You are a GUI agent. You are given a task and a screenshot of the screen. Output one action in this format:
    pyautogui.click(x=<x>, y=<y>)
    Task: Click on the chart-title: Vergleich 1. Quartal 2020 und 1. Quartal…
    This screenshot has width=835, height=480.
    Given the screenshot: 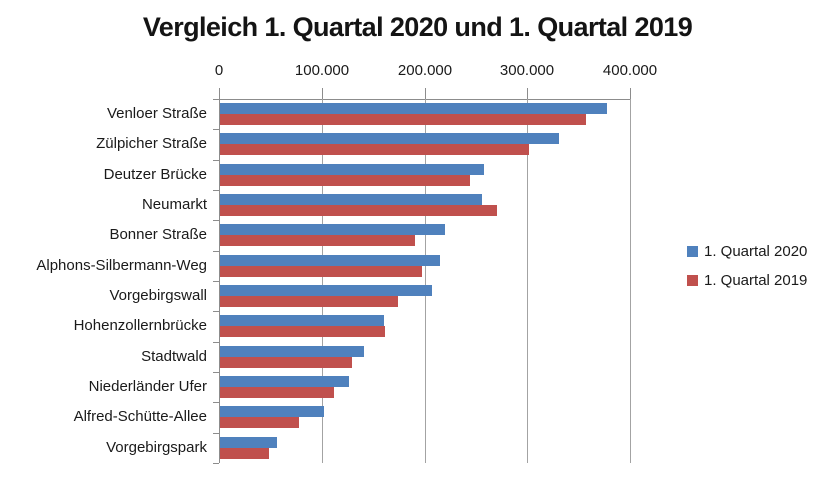 What is the action you would take?
    pyautogui.click(x=417, y=27)
    